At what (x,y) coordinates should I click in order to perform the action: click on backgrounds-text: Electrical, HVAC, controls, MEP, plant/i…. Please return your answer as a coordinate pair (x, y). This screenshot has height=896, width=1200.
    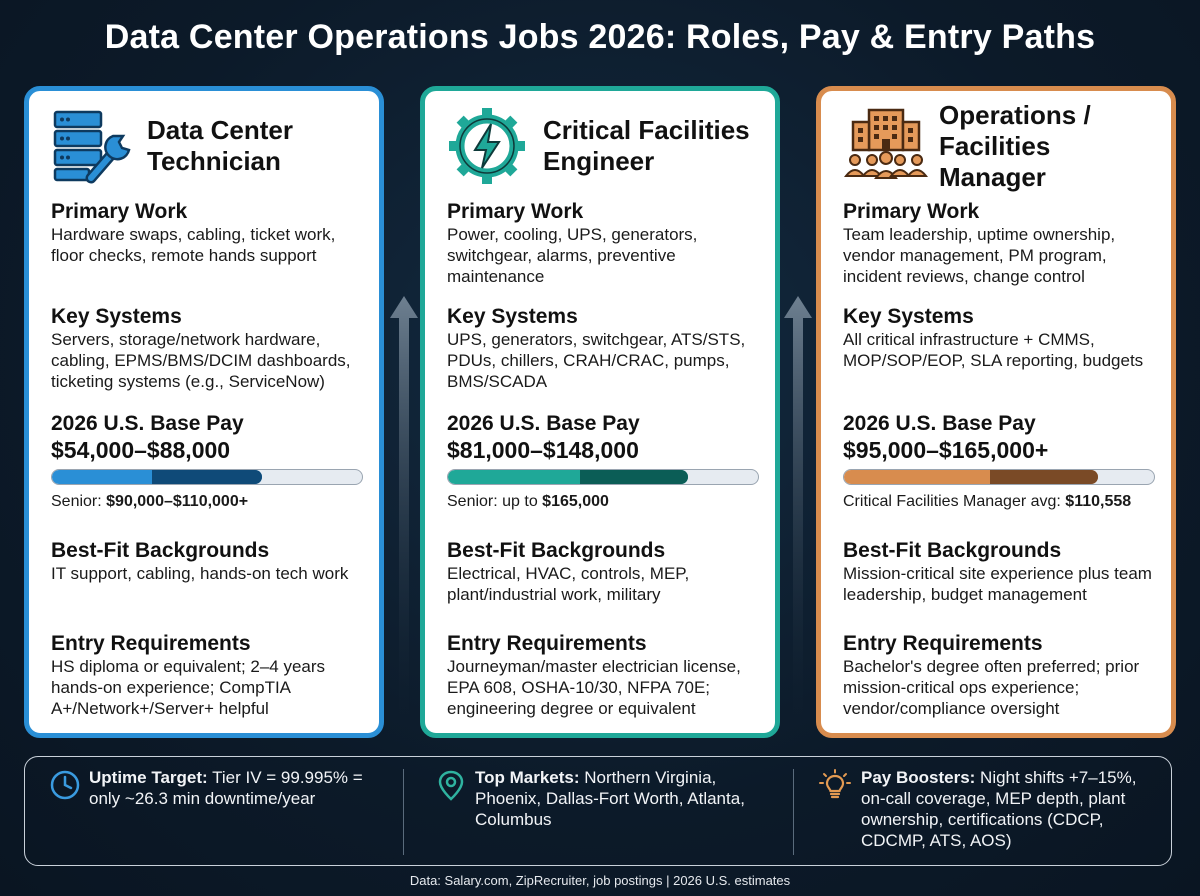
    Looking at the image, I should click on (568, 584).